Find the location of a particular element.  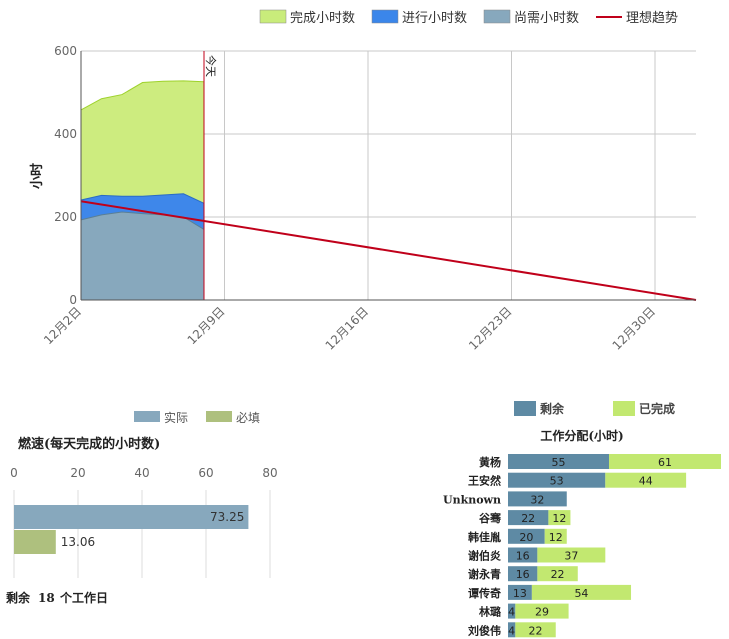

remaining-days: 剩余 18 个工作日 is located at coordinates (57, 597).